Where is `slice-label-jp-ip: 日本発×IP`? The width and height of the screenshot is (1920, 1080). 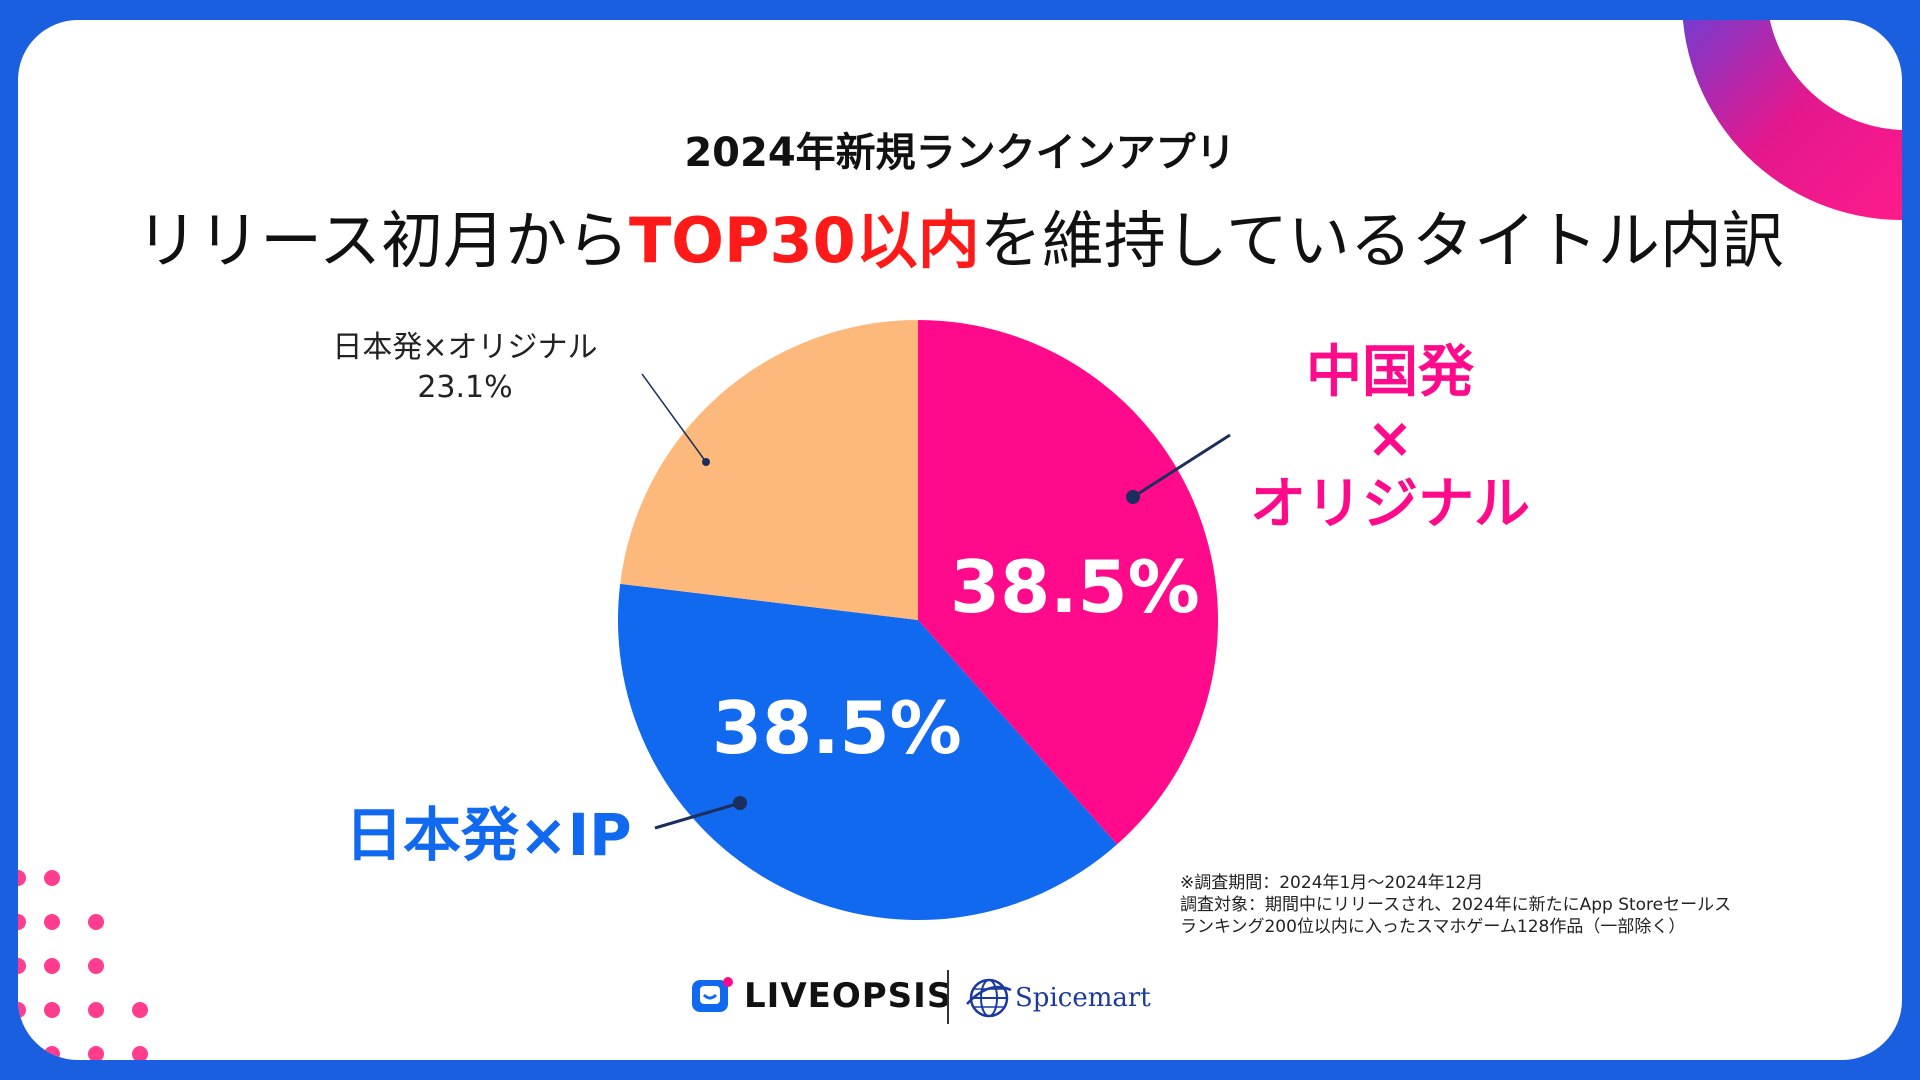
slice-label-jp-ip: 日本発×IP is located at coordinates (488, 835).